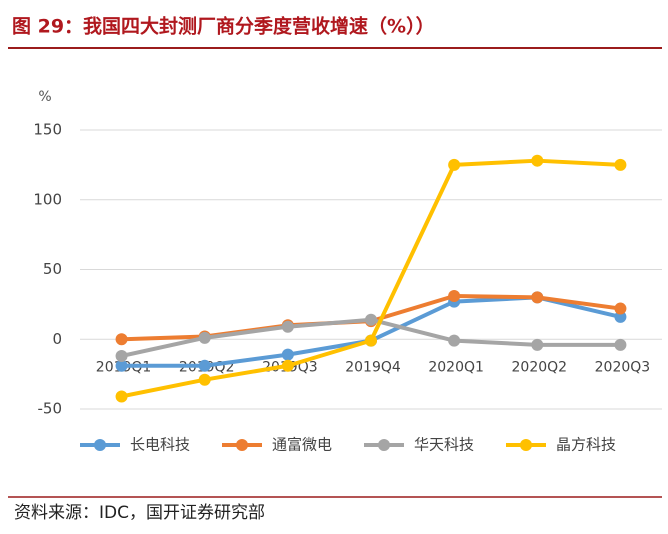 The image size is (668, 534). What do you see at coordinates (47, 130) in the screenshot?
I see `y-tick-label: 150` at bounding box center [47, 130].